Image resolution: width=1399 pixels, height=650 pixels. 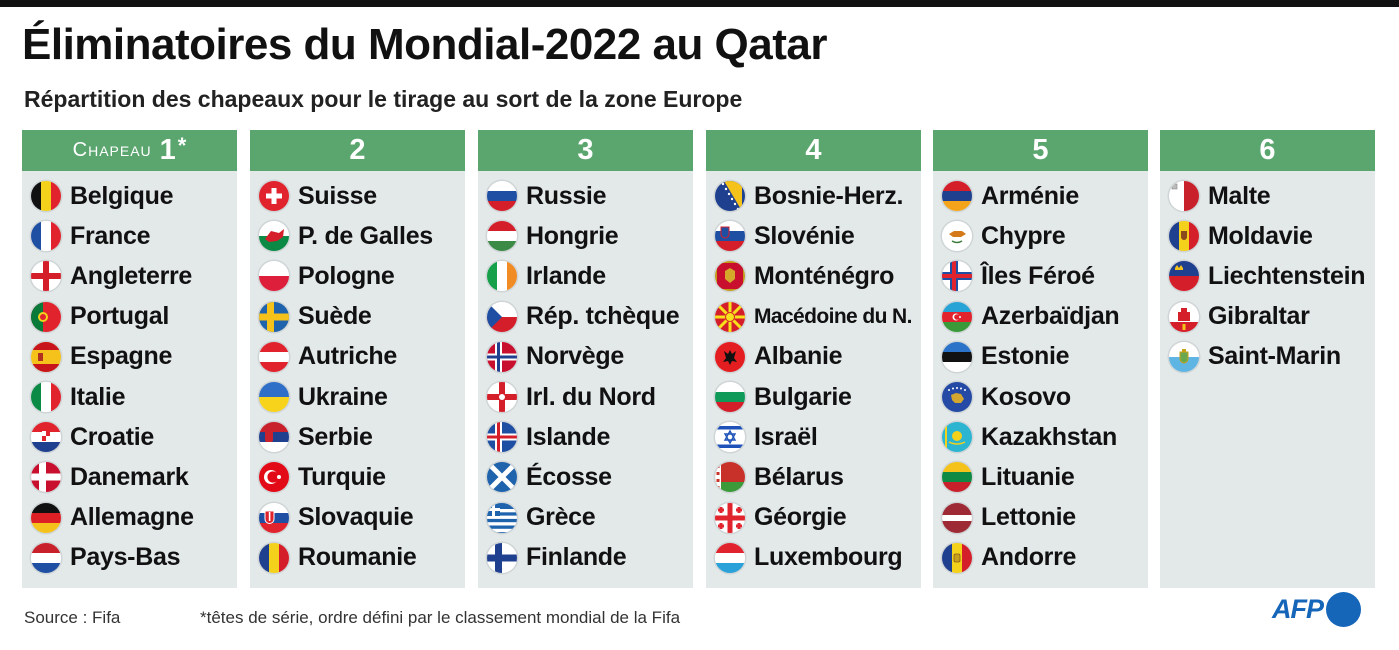 I want to click on country-row: Irl. du Nord, so click(x=585, y=397).